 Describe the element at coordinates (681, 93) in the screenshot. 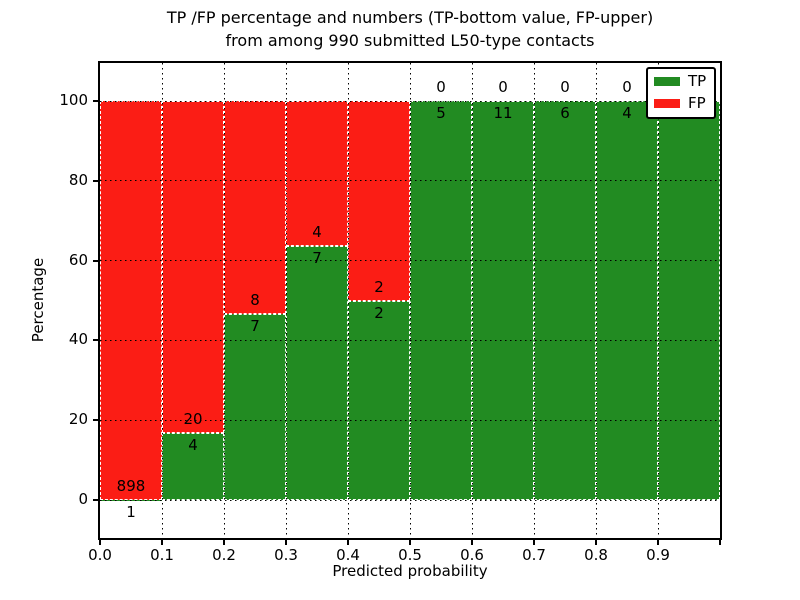

I see `legend: TP FP` at that location.